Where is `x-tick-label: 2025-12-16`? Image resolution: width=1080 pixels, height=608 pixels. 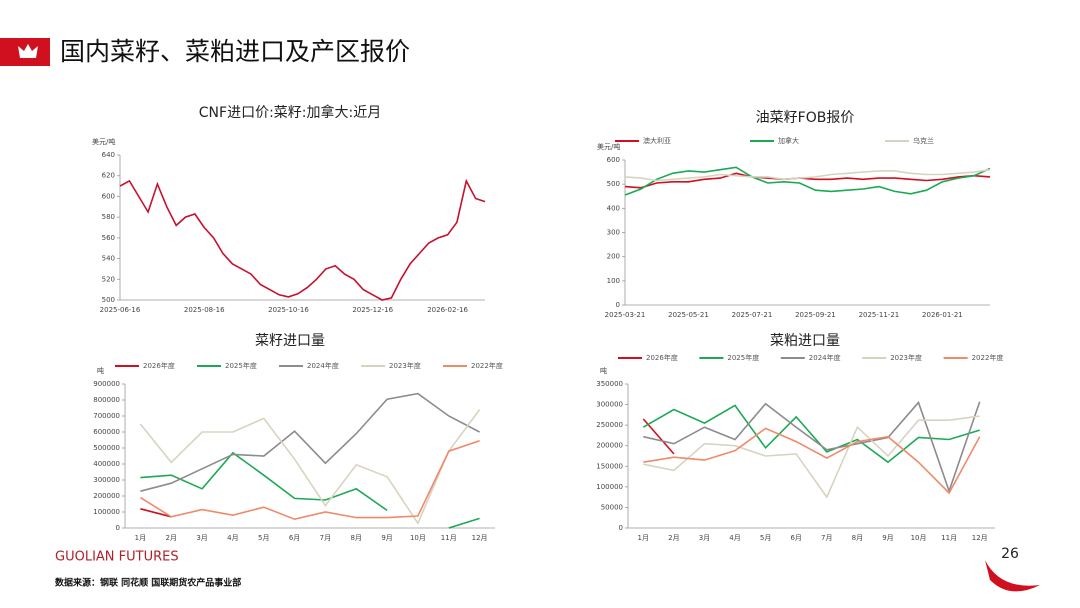 x-tick-label: 2025-12-16 is located at coordinates (372, 310).